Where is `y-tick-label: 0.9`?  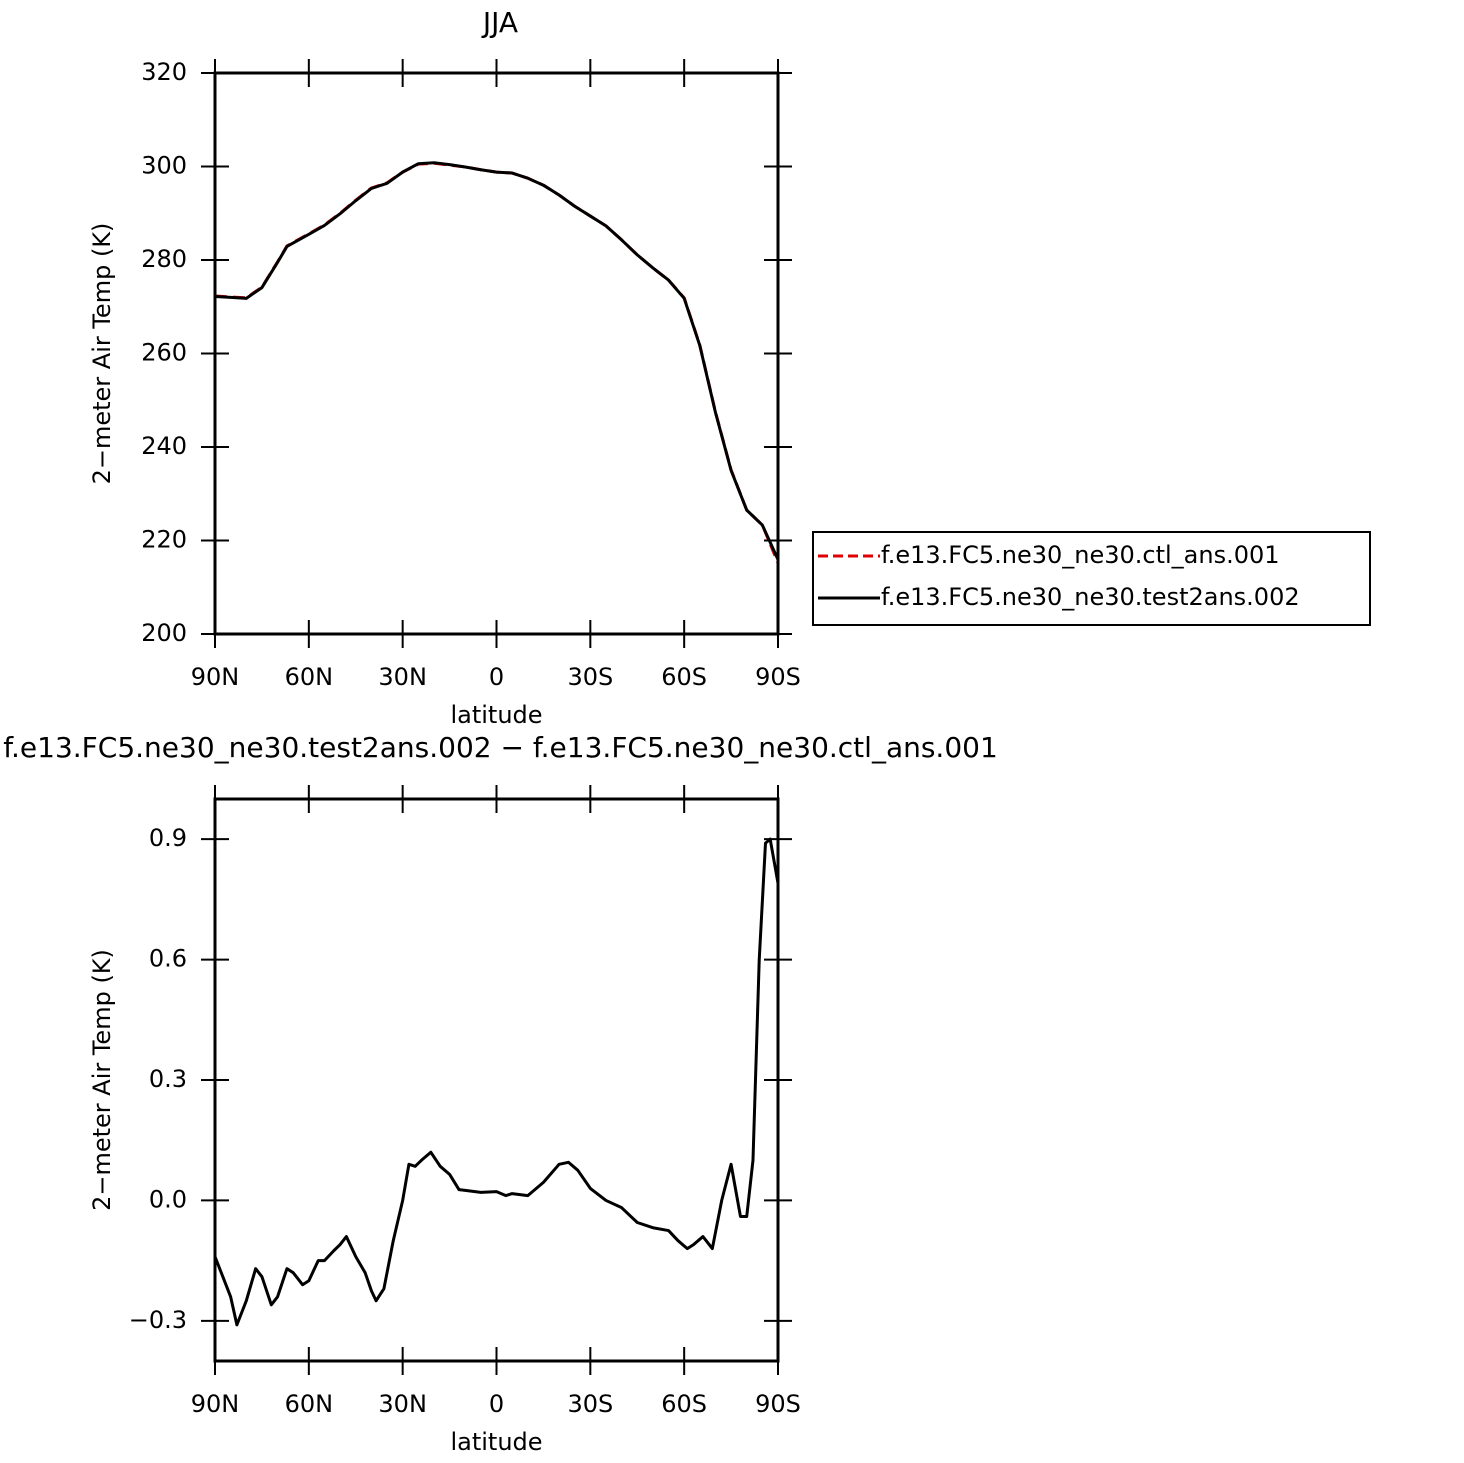
y-tick-label: 0.9 is located at coordinates (168, 838).